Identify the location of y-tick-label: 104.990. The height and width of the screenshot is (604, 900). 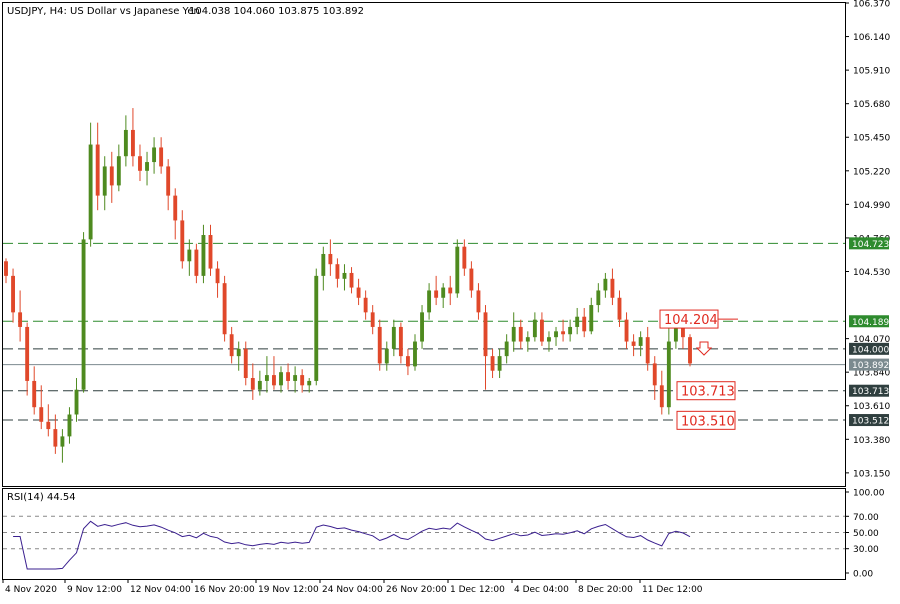
(871, 206).